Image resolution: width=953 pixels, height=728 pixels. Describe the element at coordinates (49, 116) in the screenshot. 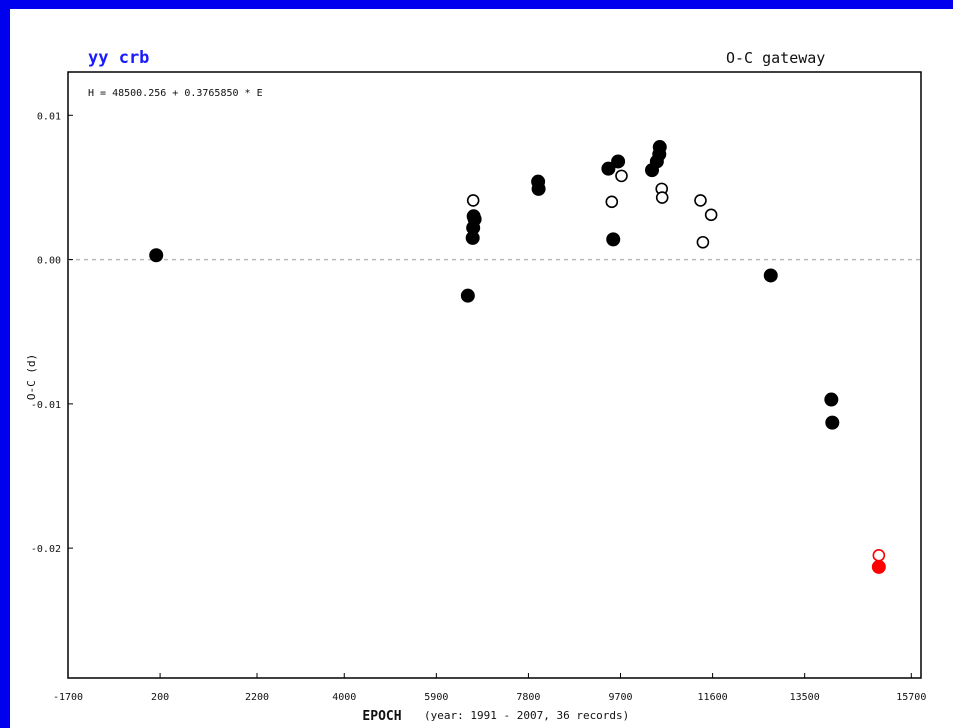

I see `y-tick-label: 0.01` at that location.